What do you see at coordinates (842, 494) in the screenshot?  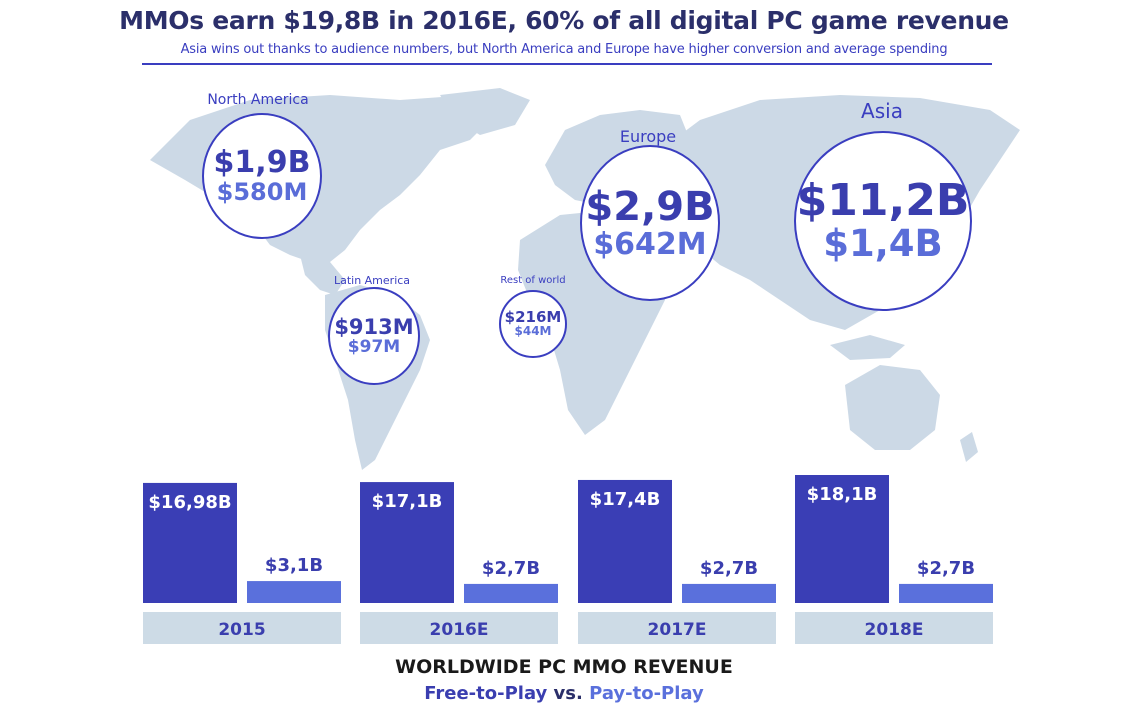 I see `bar-value-label: $18,1B` at bounding box center [842, 494].